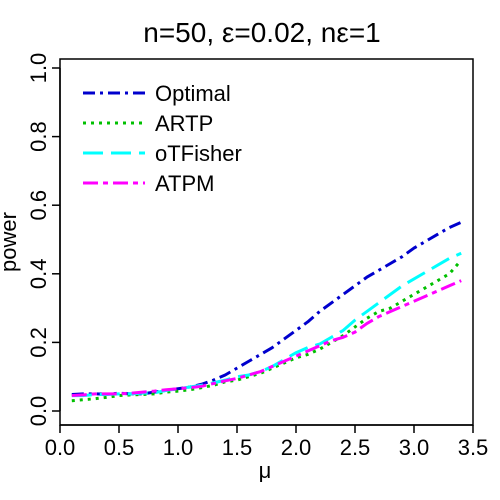  I want to click on x-tick-label: 0.5, so click(119, 447).